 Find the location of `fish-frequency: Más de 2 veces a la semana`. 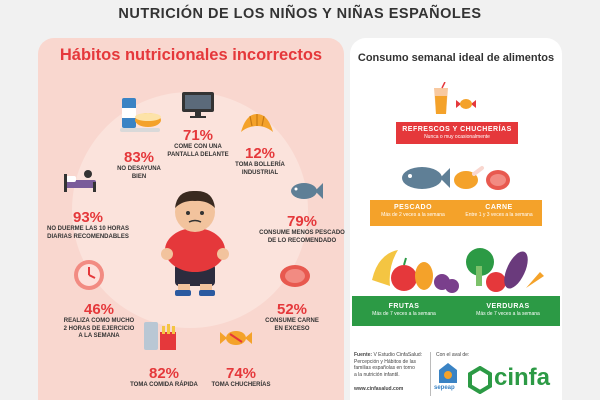

fish-frequency: Más de 2 veces a la semana is located at coordinates (413, 215).